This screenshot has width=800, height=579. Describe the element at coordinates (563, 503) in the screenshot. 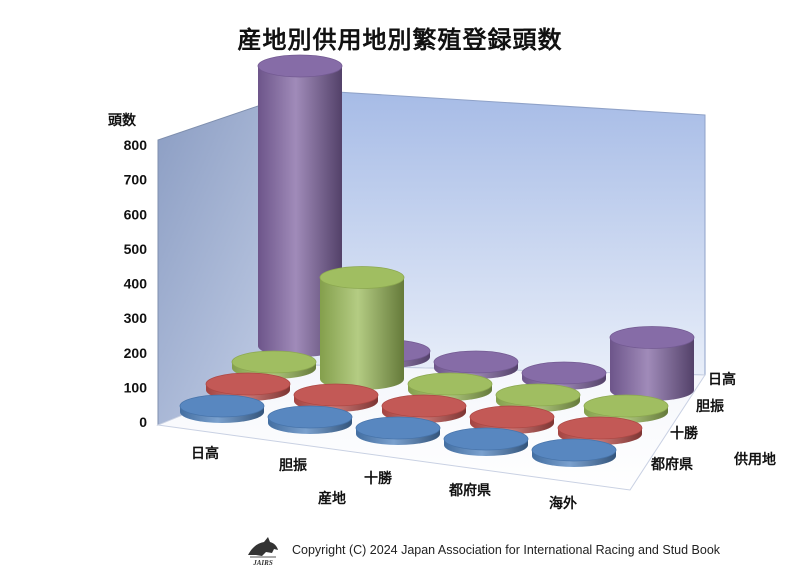

I see `x-tick-label: 海外` at that location.